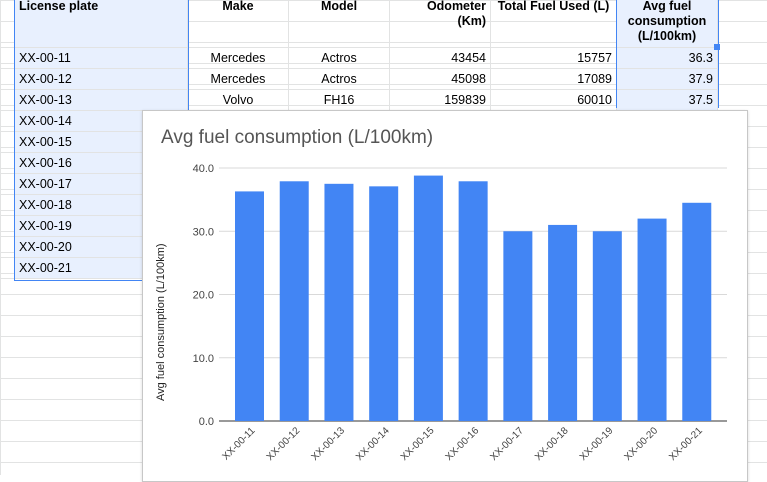 The width and height of the screenshot is (767, 482). I want to click on table-row: XX-00-12 Mercedes Actros 45098 17089 37.9, so click(359, 79).